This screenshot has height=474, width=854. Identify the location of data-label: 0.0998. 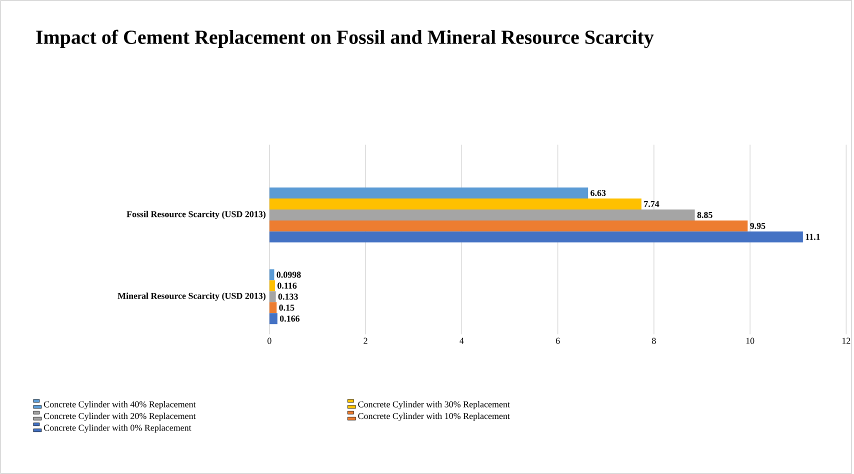
(288, 275).